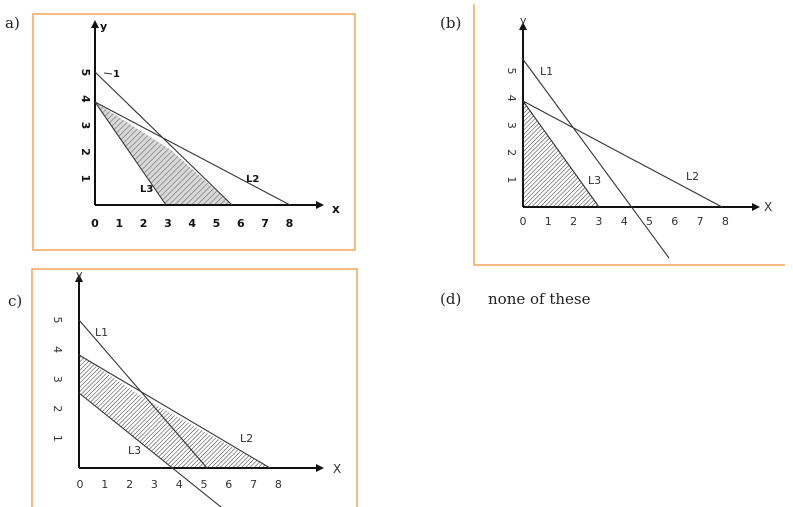 The width and height of the screenshot is (793, 507). Describe the element at coordinates (278, 484) in the screenshot. I see `panel-c-x-tick-8: 8` at that location.